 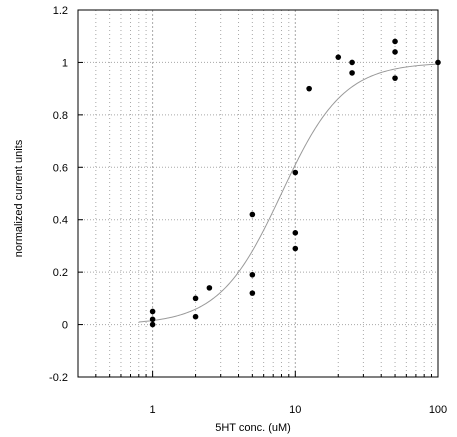 What do you see at coordinates (60, 11) in the screenshot?
I see `y-tick-label: 1.2` at bounding box center [60, 11].